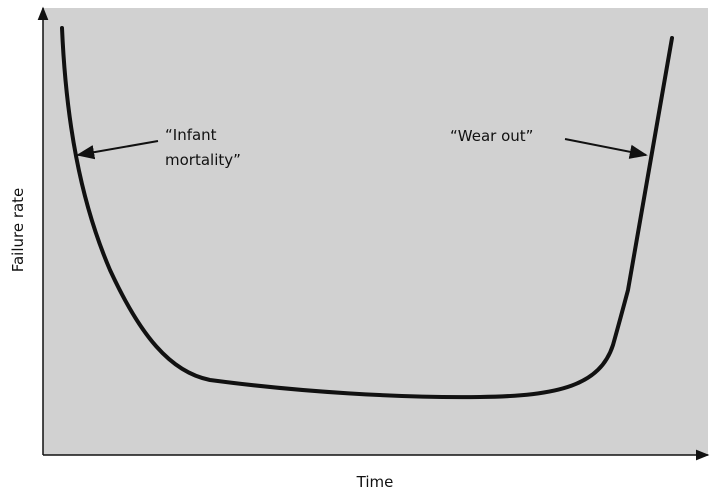 The image size is (712, 498). Describe the element at coordinates (203, 160) in the screenshot. I see `annotation-text: mortality”` at that location.